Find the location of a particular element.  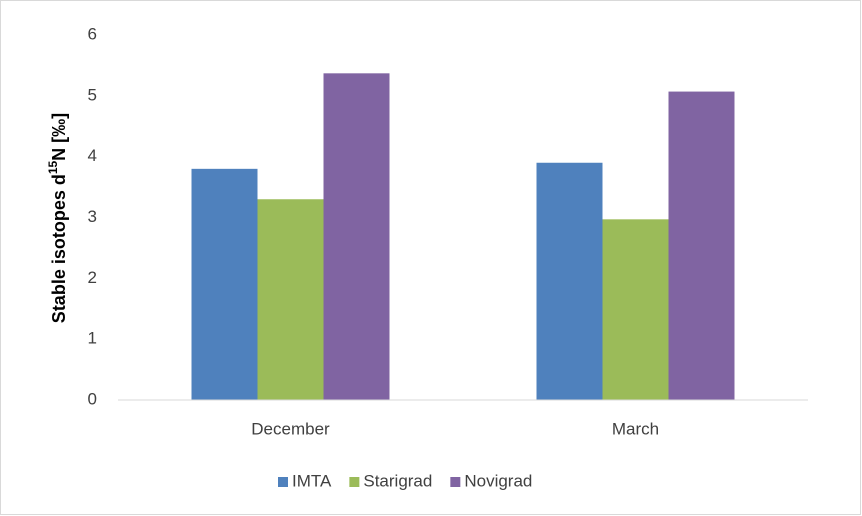

x-tick-label: March is located at coordinates (635, 428).